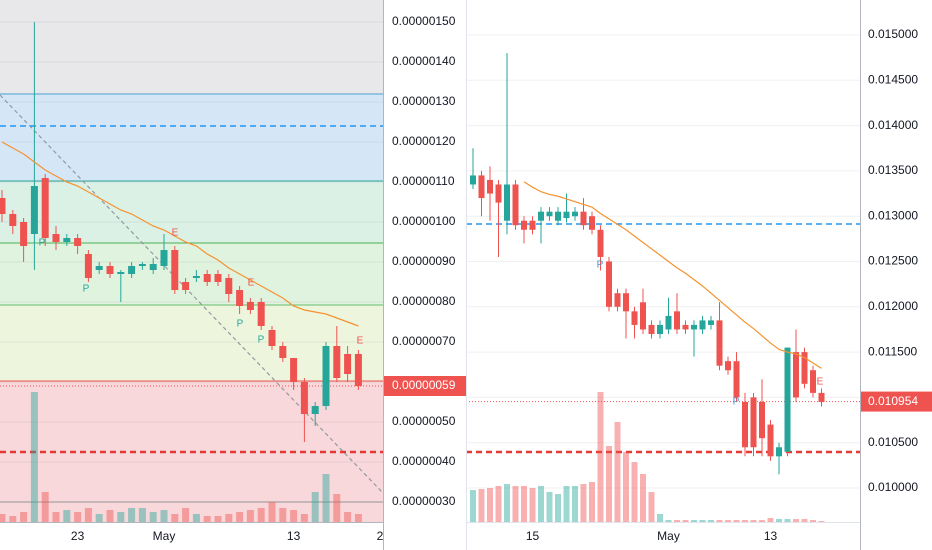 The height and width of the screenshot is (550, 932). What do you see at coordinates (78, 536) in the screenshot?
I see `x-tick-label: 23` at bounding box center [78, 536].